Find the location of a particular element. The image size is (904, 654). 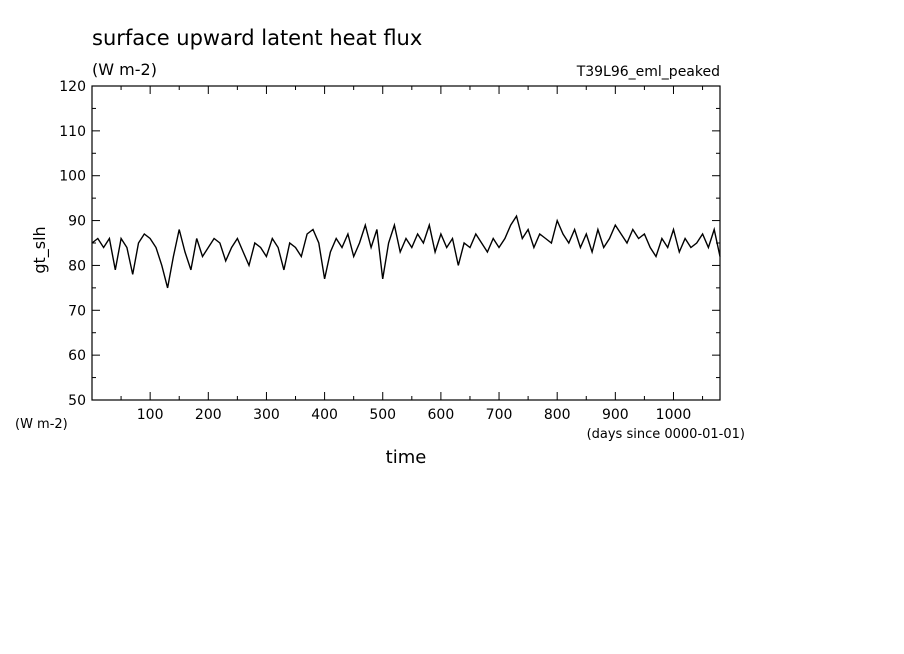

x-unit-label: (days since 0000-01-01) is located at coordinates (666, 434).